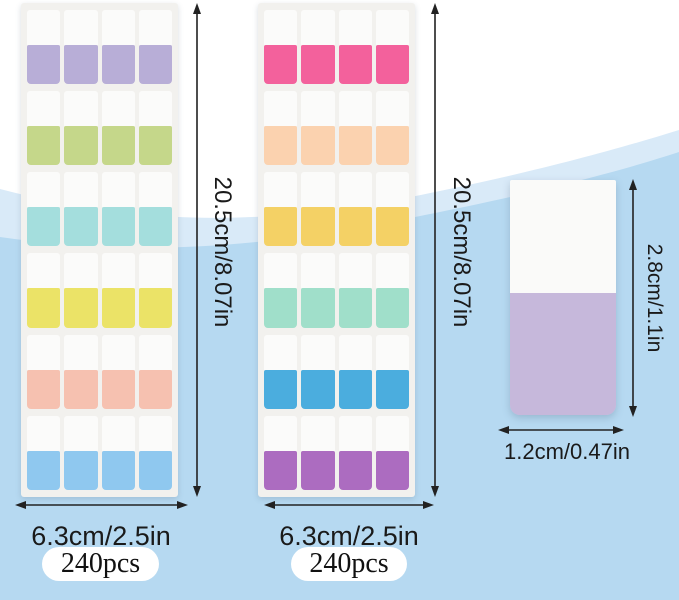 This screenshot has height=600, width=679. What do you see at coordinates (336, 209) in the screenshot?
I see `tab-row-golden-yellow` at bounding box center [336, 209].